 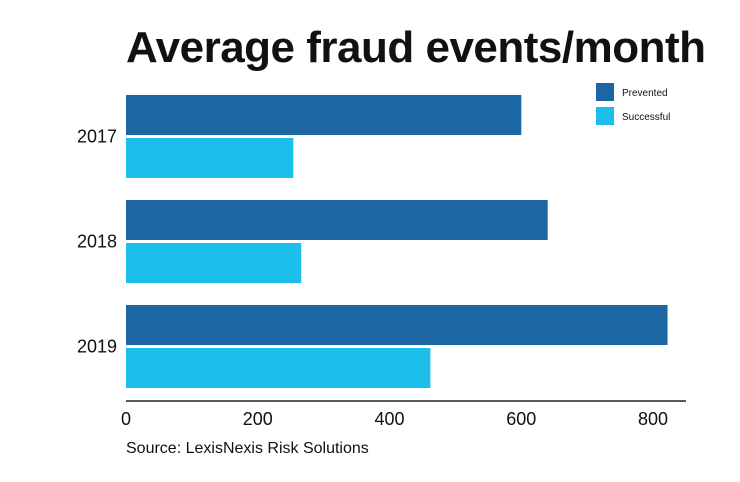 What do you see at coordinates (278, 368) in the screenshot?
I see `bar-successful-2019` at bounding box center [278, 368].